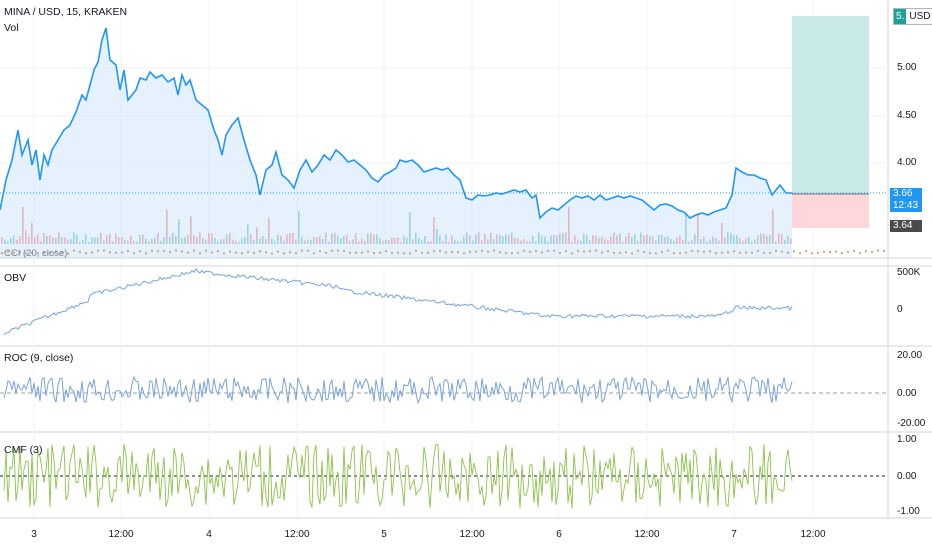  I want to click on time-label: 6, so click(559, 534).